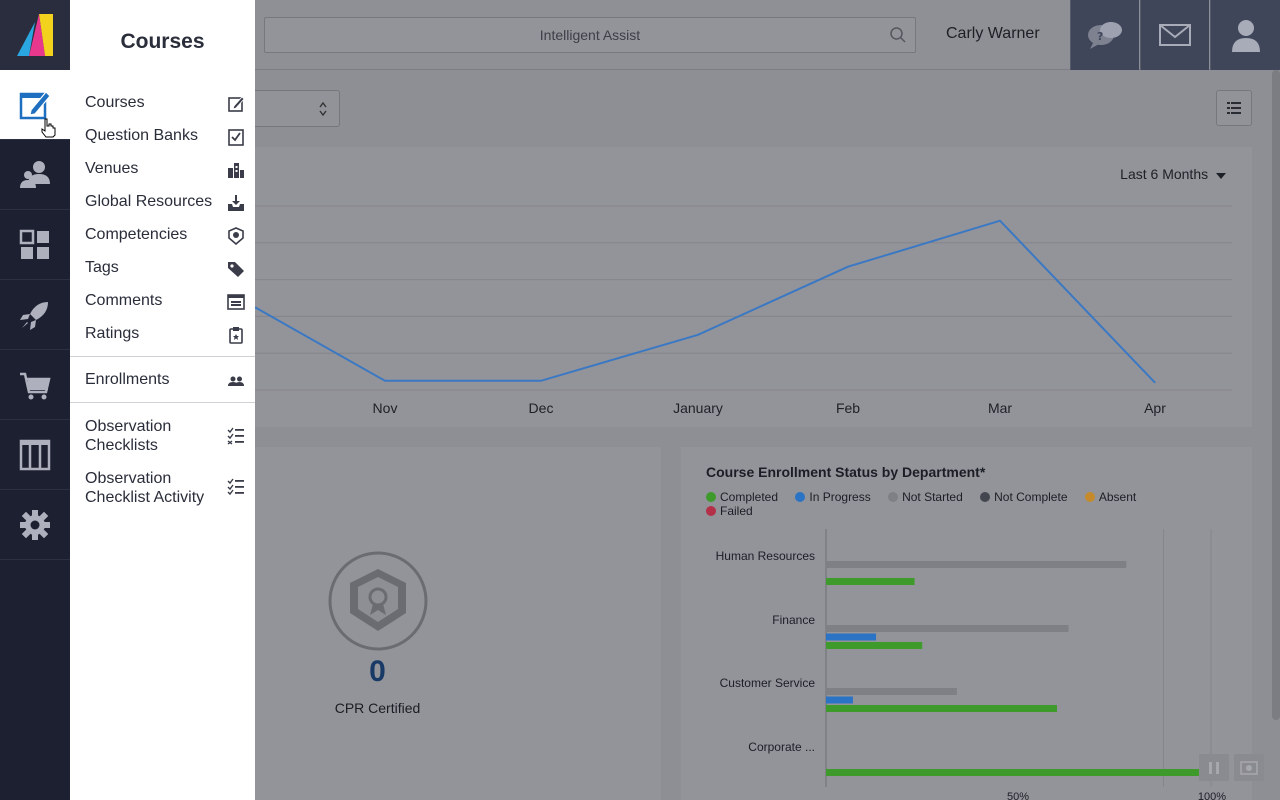  Describe the element at coordinates (541, 408) in the screenshot. I see `x-tick-label: Dec` at that location.